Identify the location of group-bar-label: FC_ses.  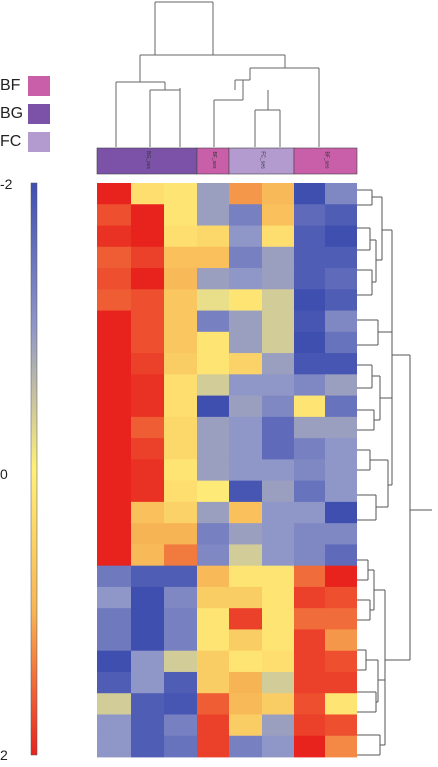
(263, 160).